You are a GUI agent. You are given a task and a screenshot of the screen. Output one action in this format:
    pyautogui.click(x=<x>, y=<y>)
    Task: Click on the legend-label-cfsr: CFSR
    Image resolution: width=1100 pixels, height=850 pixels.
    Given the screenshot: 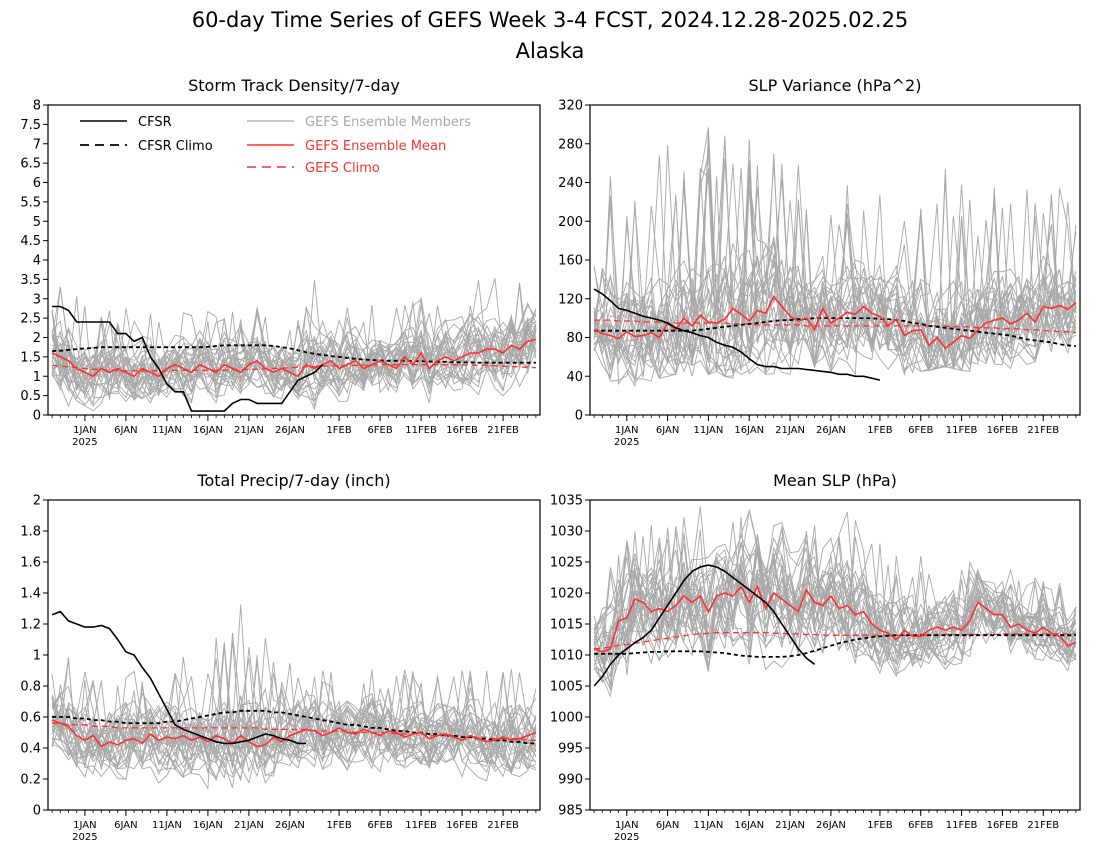 What is the action you would take?
    pyautogui.click(x=155, y=122)
    